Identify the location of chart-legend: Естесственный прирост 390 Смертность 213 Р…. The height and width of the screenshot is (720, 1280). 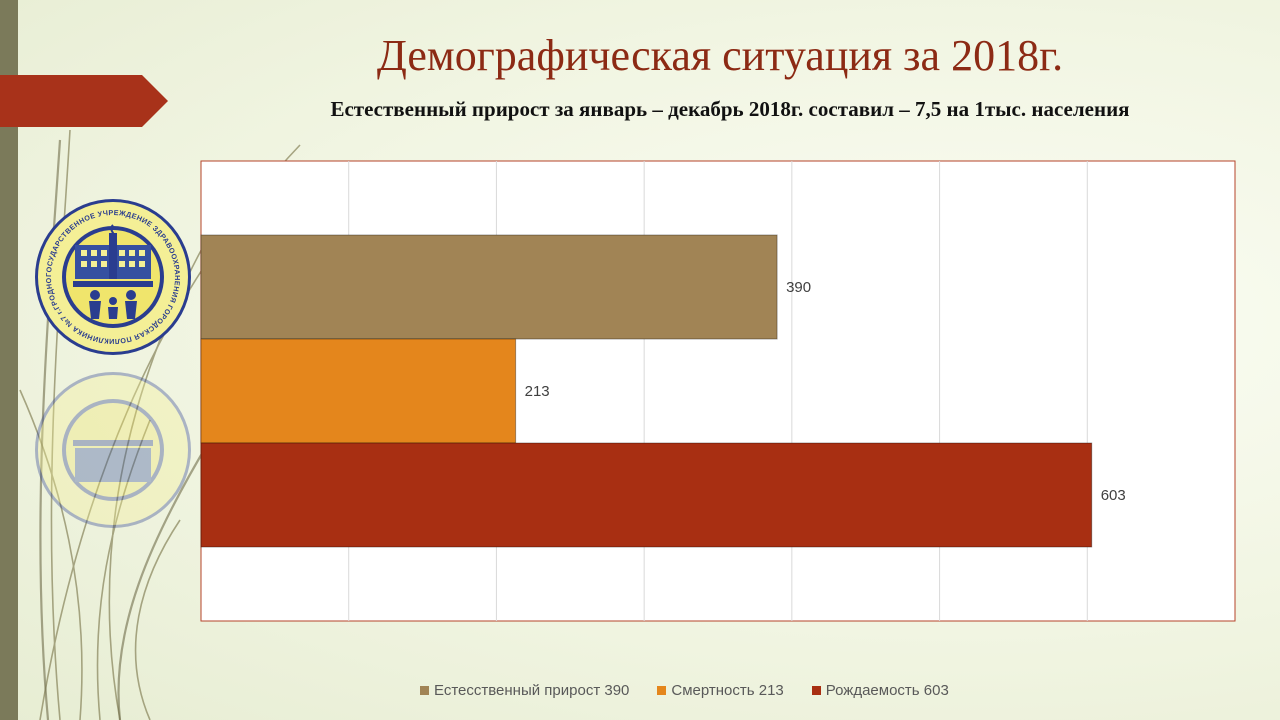
(684, 690).